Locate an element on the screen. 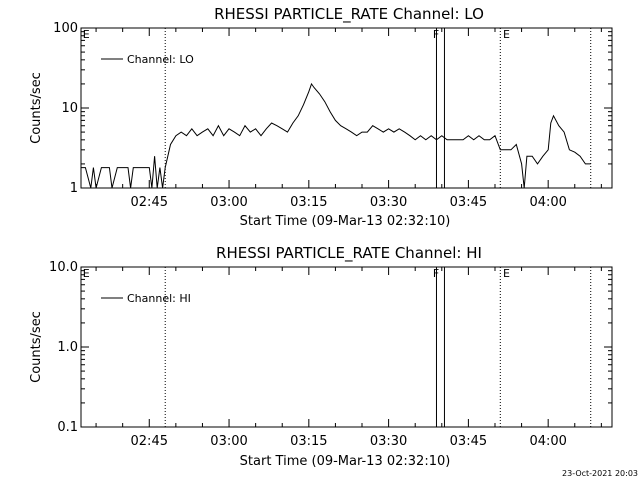 The image size is (640, 480). chart-lo-ytick-label: 1 is located at coordinates (74, 188).